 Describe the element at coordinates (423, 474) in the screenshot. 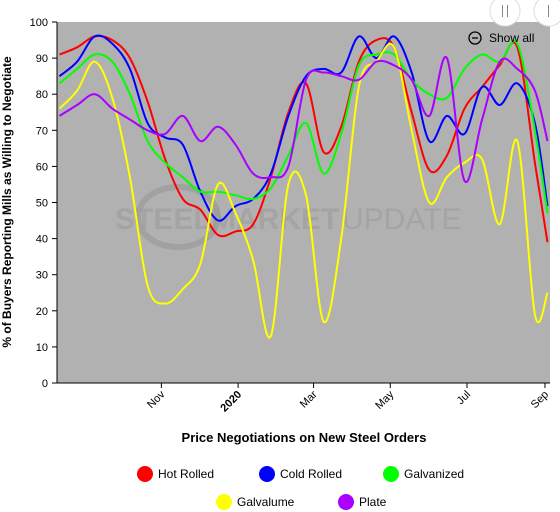

I see `legend-item-galvanized: Galvanized` at that location.